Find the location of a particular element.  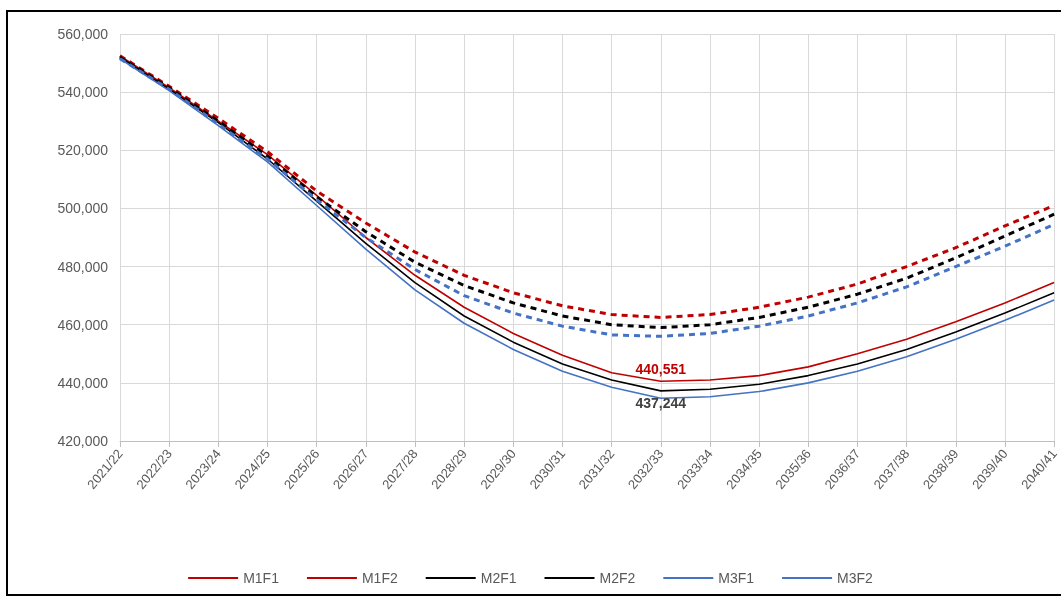

legend-label: M1F2 is located at coordinates (379, 578).